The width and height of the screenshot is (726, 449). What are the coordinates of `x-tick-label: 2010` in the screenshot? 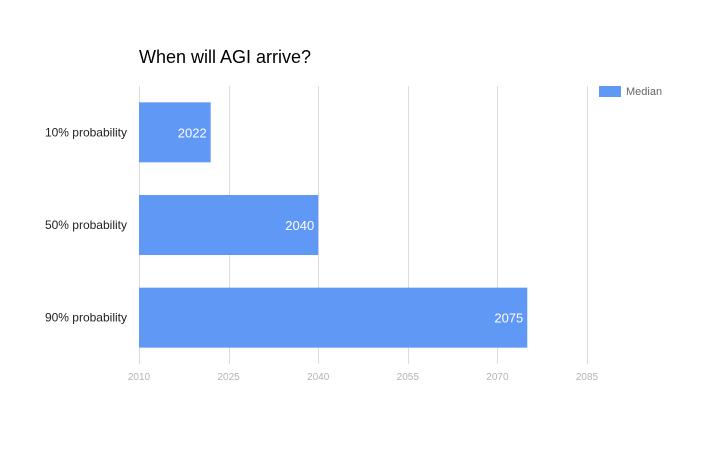 It's located at (139, 377).